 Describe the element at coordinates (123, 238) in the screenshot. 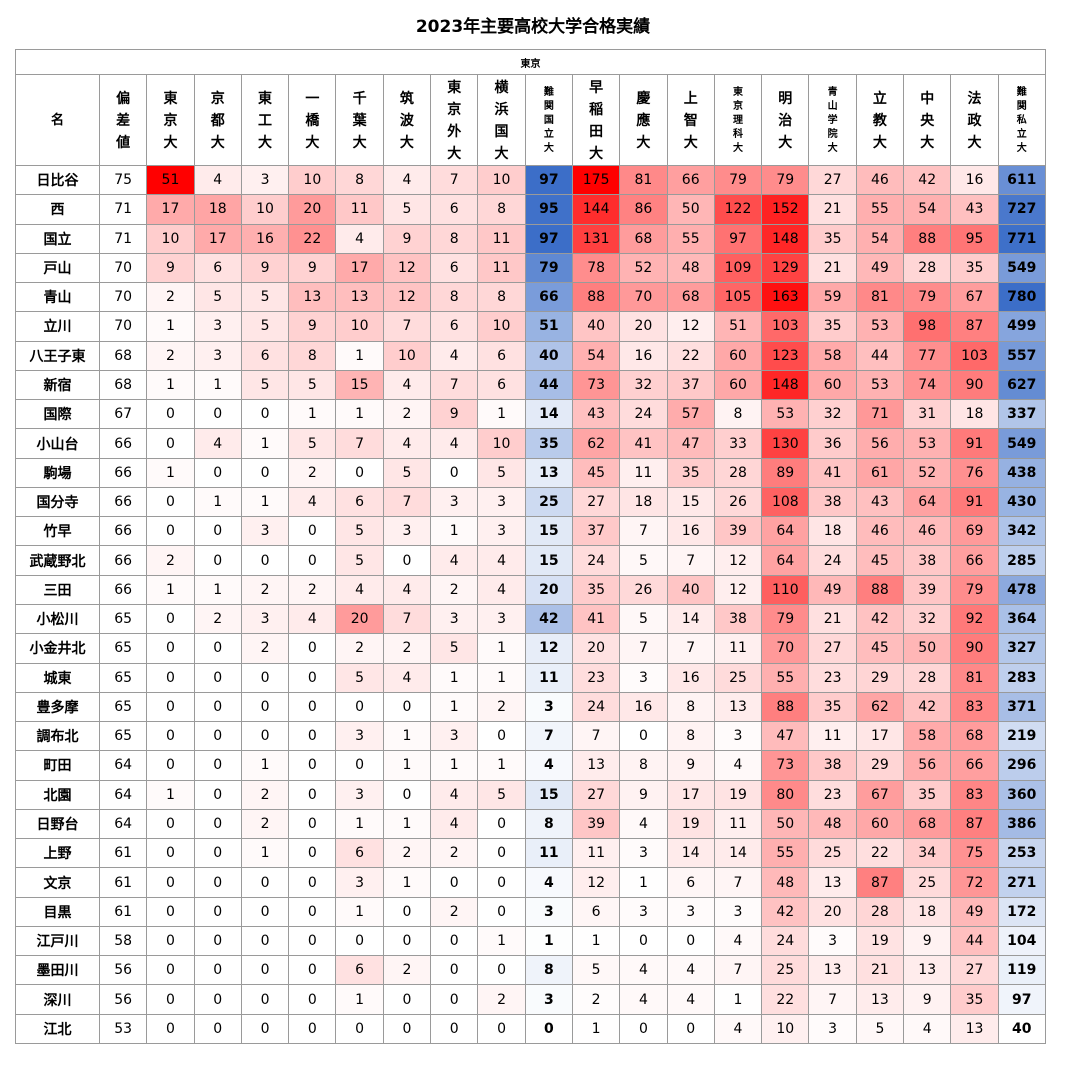

I see `cell-hensachi: 71` at that location.